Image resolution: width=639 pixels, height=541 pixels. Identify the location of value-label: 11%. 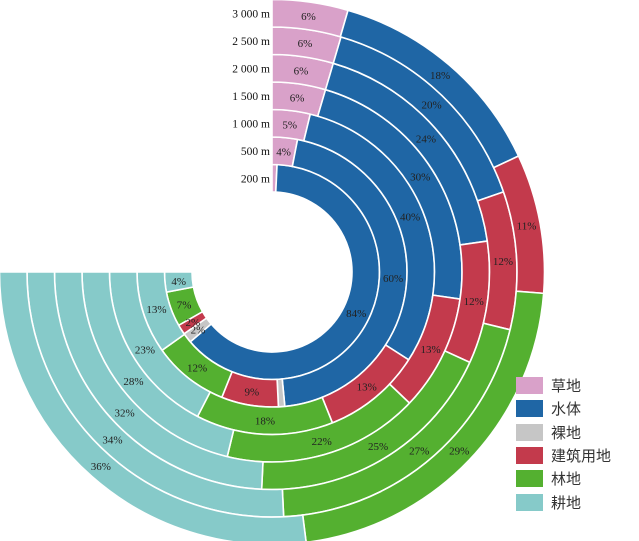
(527, 227).